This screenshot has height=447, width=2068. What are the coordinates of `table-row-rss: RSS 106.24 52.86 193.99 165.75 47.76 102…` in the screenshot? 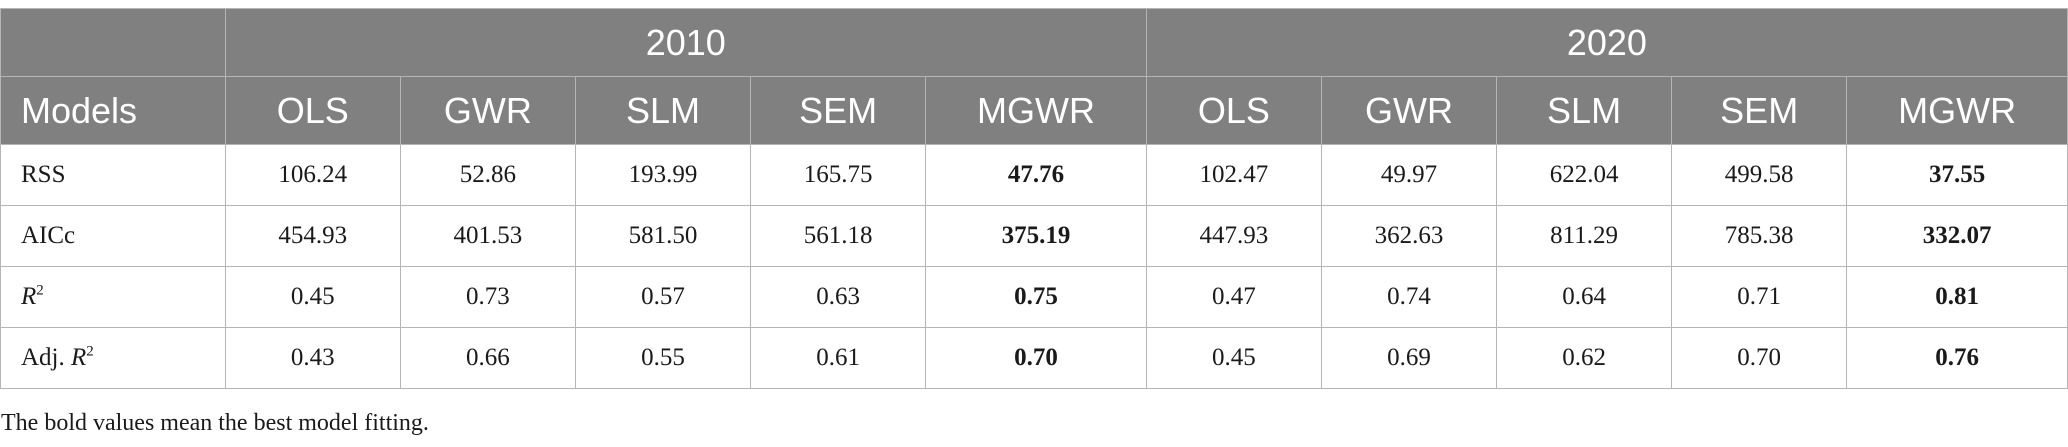 It's located at (1034, 175).